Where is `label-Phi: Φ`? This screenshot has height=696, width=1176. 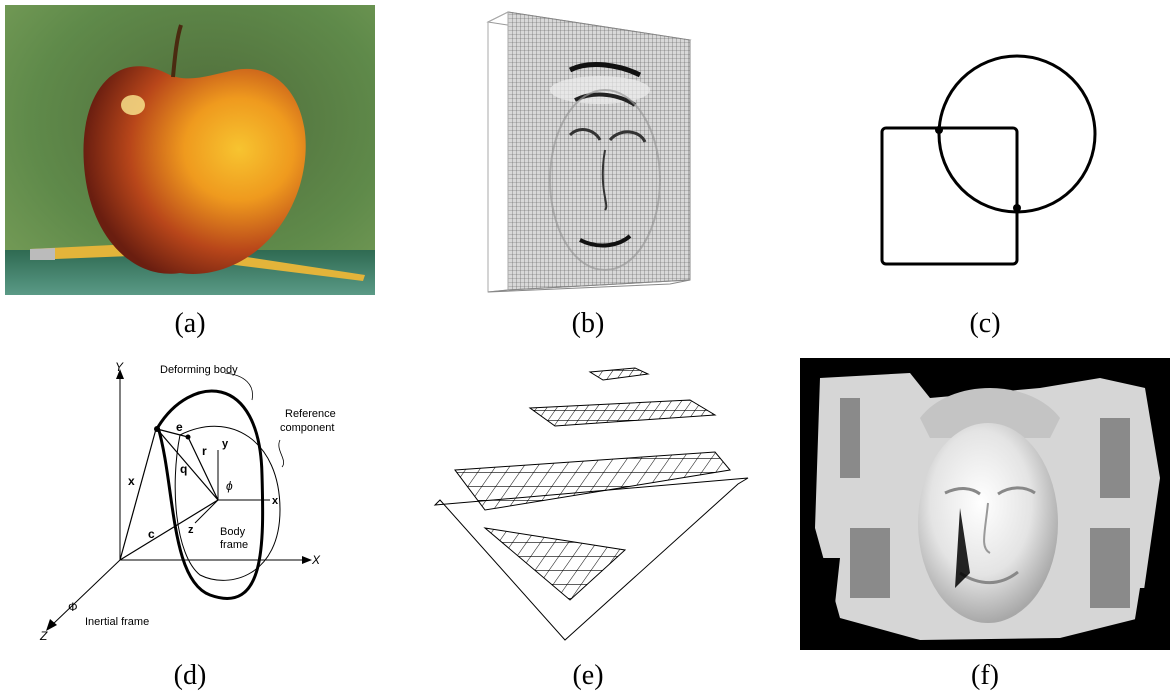 label-Phi: Φ is located at coordinates (73, 607).